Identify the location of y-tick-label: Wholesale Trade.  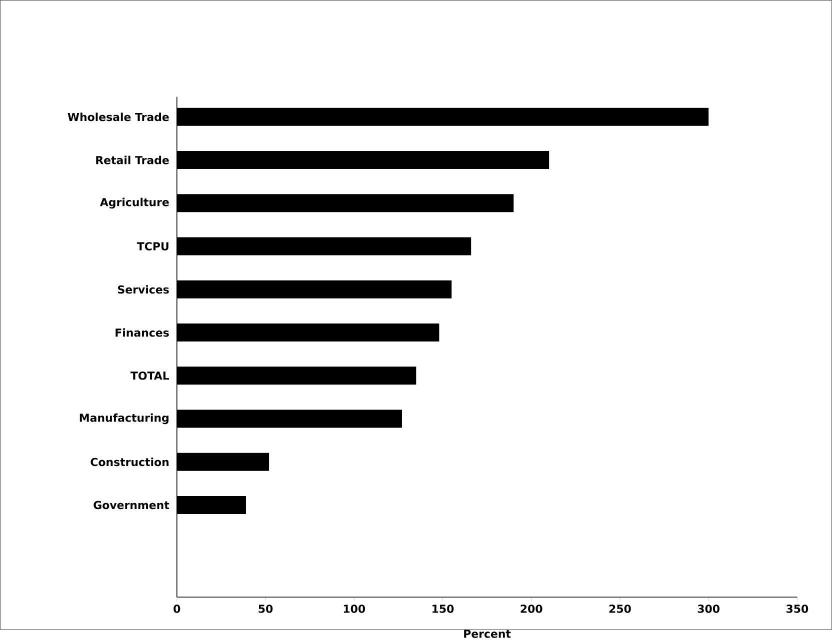
(118, 117).